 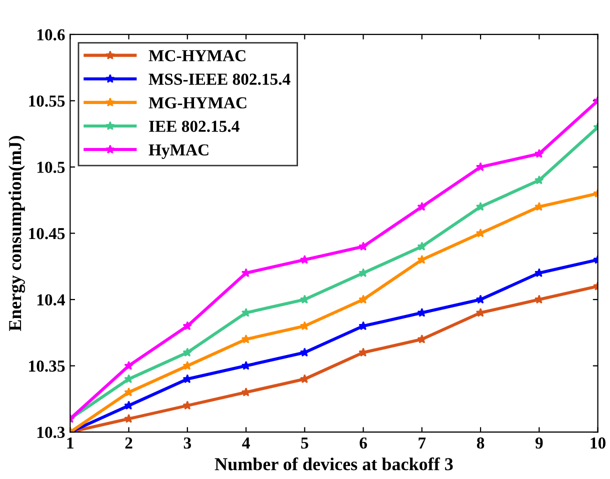 What do you see at coordinates (480, 443) in the screenshot?
I see `x-tick-label: 8` at bounding box center [480, 443].